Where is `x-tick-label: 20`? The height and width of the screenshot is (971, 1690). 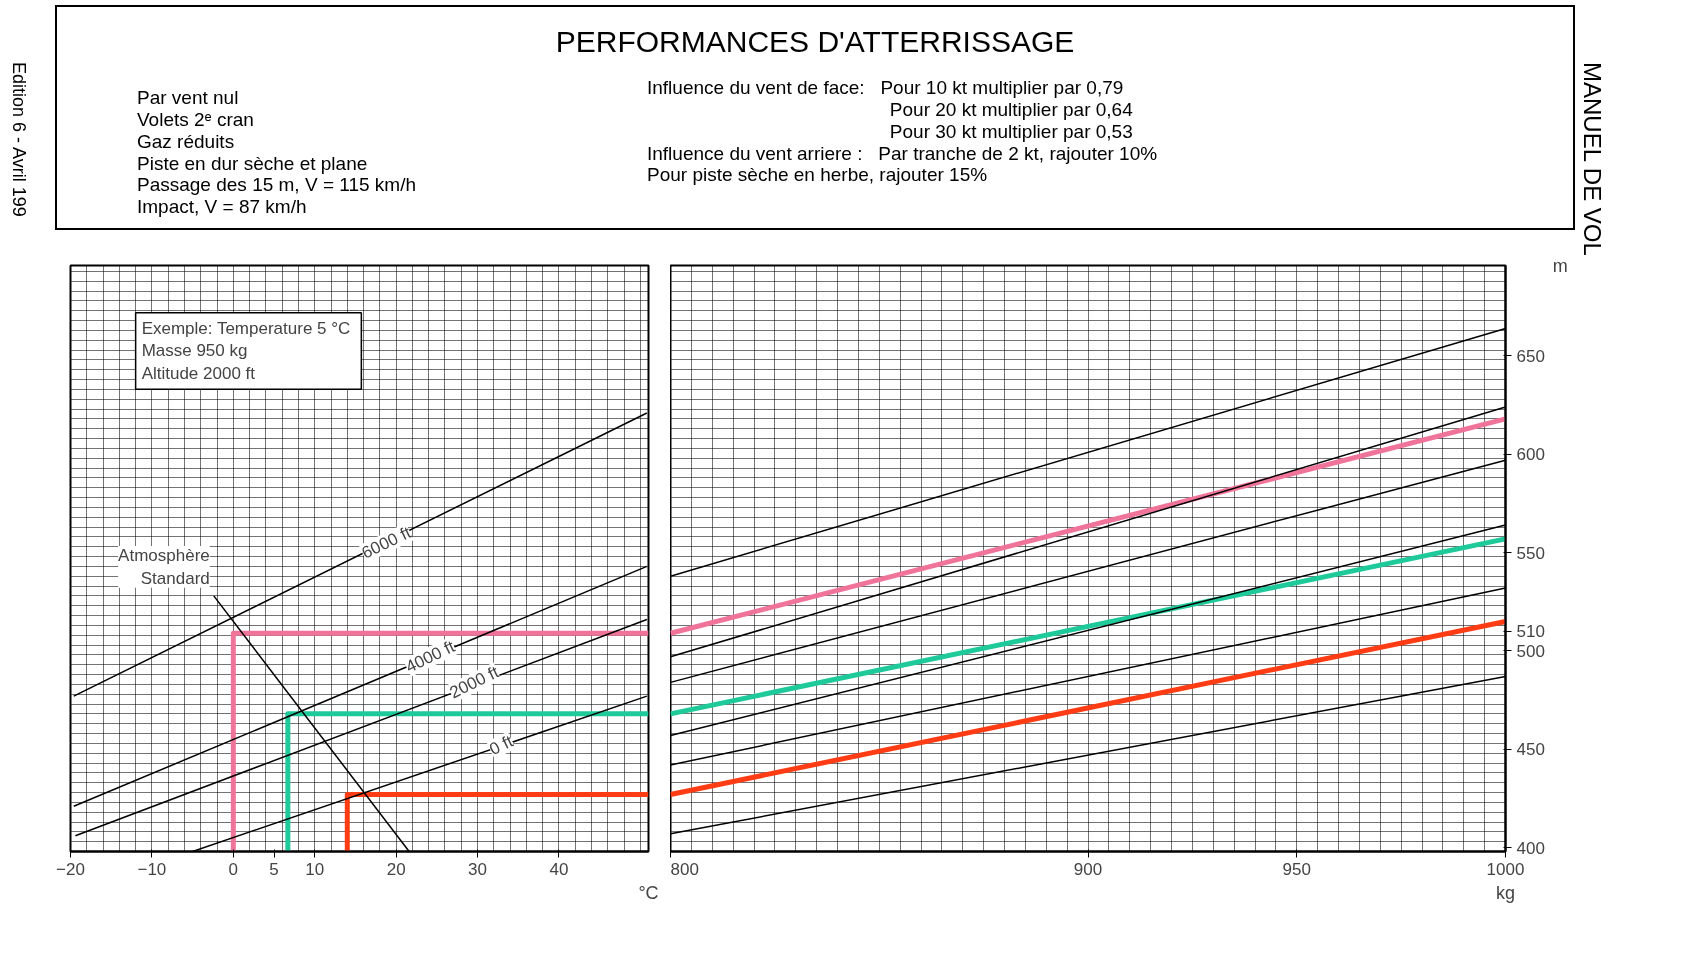 x-tick-label: 20 is located at coordinates (396, 869).